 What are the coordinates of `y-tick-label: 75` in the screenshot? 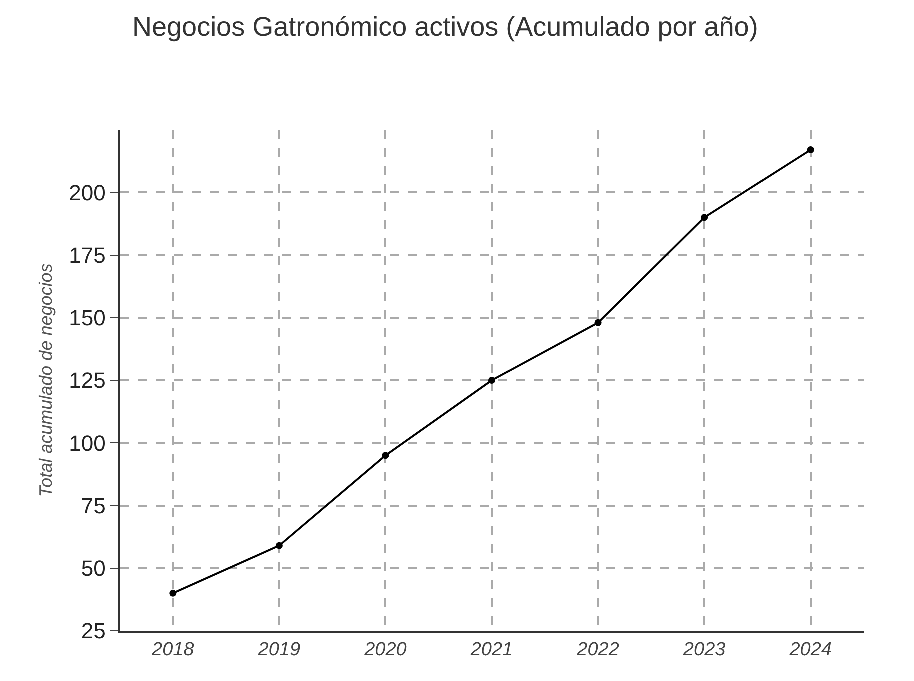 It's located at (93, 505).